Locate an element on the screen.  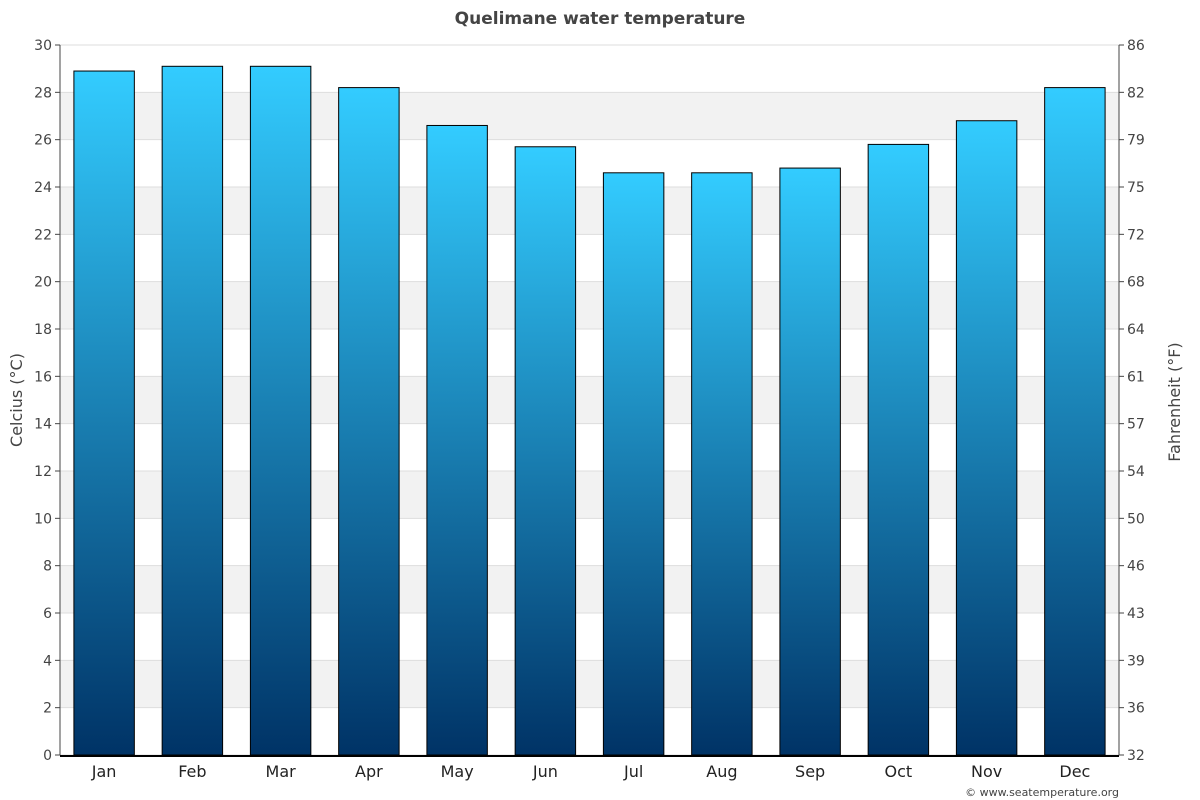
y-tick-label-right: 39 is located at coordinates (1136, 661).